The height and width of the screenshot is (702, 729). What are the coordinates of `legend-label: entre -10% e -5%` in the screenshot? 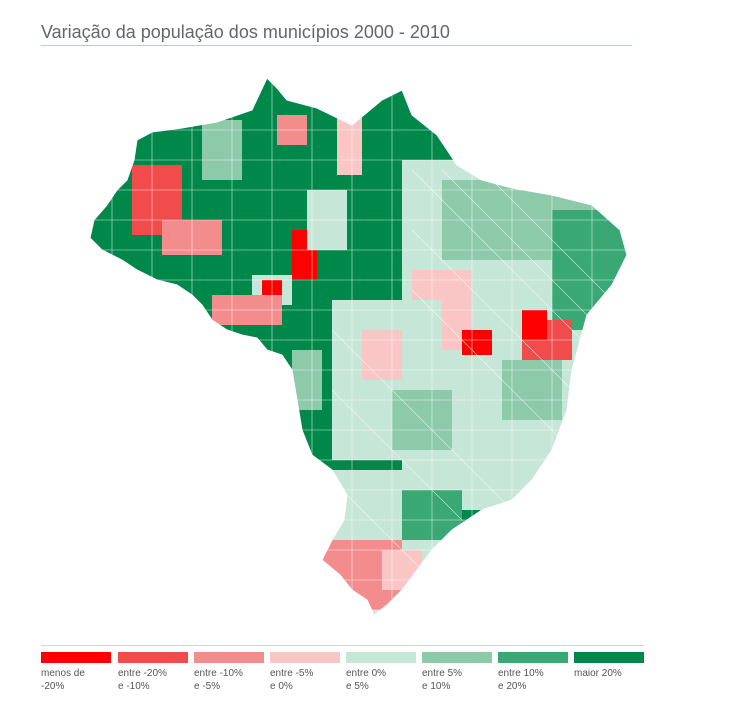 It's located at (218, 680).